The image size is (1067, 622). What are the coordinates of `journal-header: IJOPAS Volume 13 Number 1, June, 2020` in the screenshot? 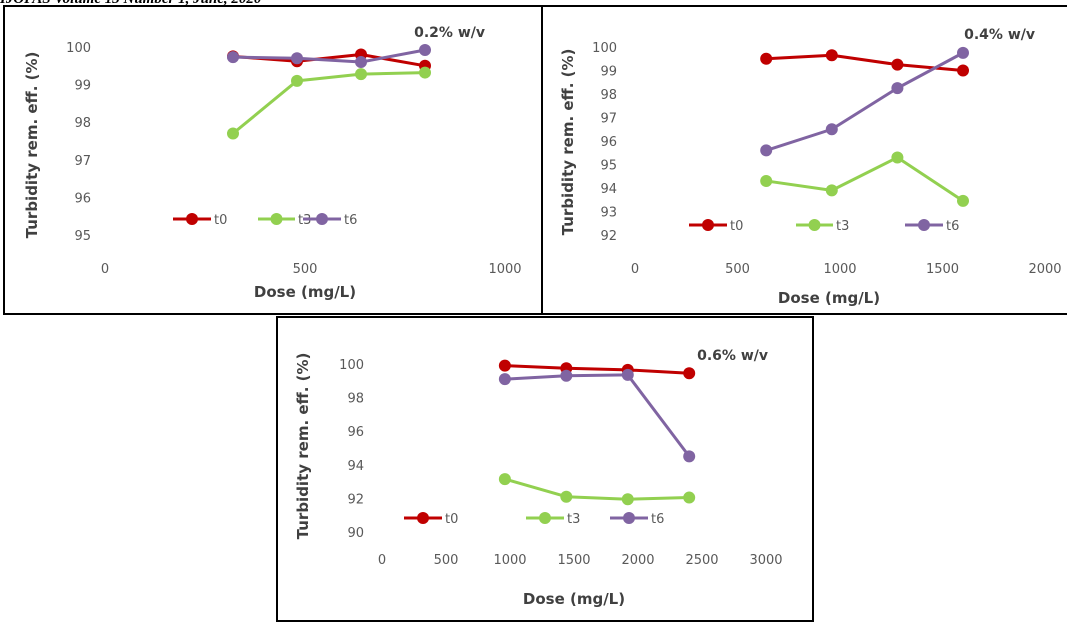 It's located at (350, 4).